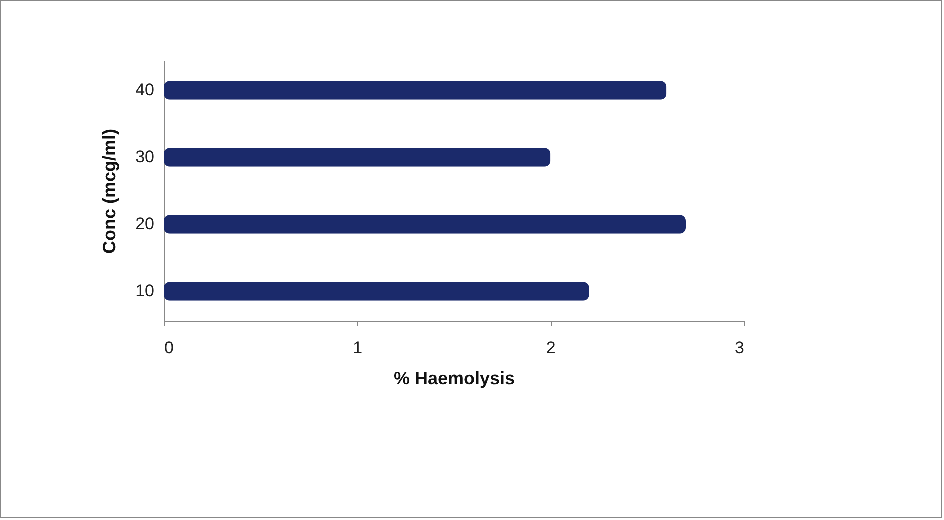 This screenshot has height=520, width=944. Describe the element at coordinates (358, 348) in the screenshot. I see `x-tick-label: 1` at that location.